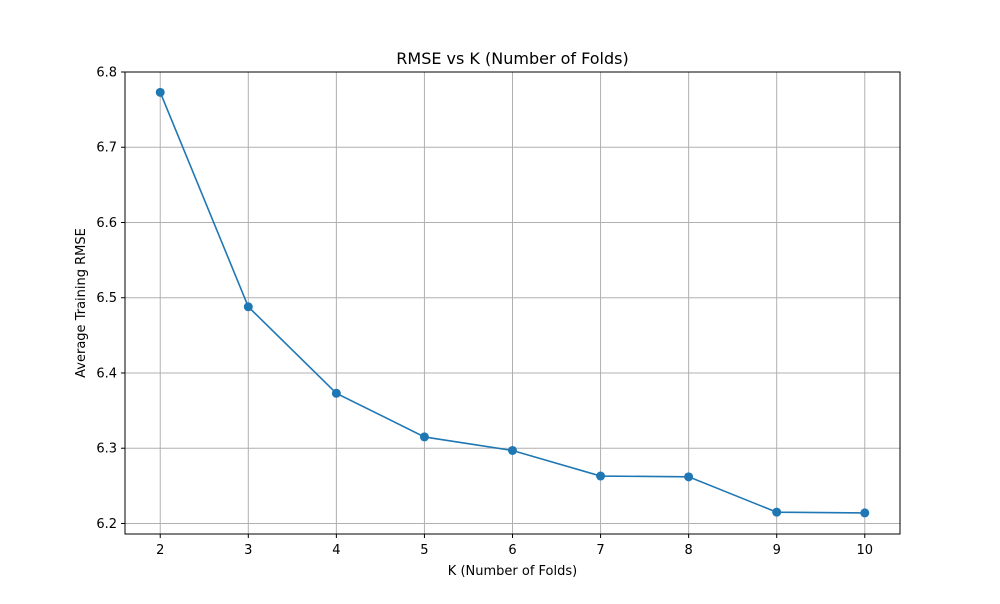 This screenshot has width=1000, height=604. Describe the element at coordinates (512, 58) in the screenshot. I see `chart-title: RMSE vs K (Number of Folds)` at that location.